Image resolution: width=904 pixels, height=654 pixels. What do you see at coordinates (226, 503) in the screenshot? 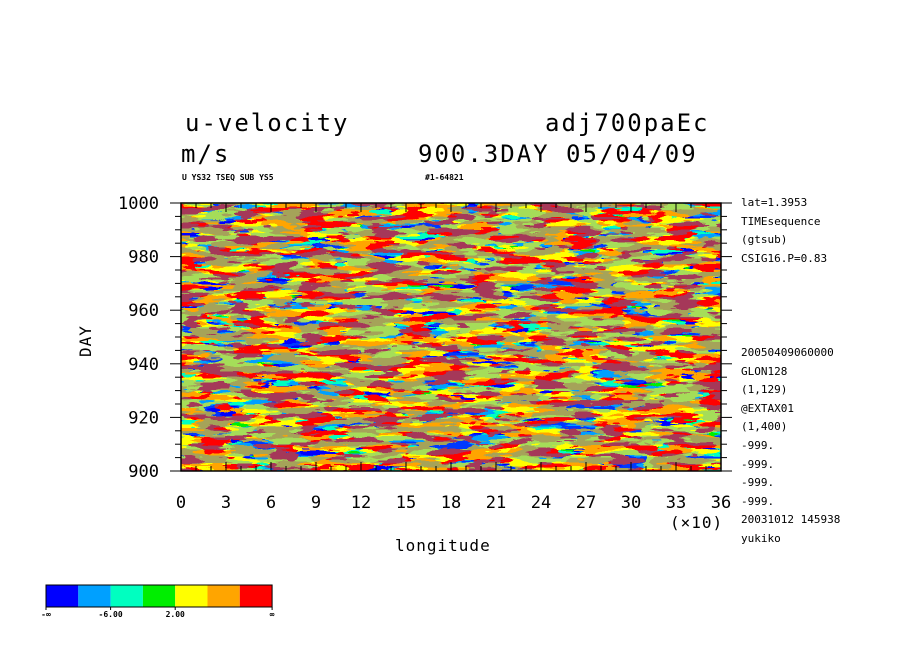
I see `x-tick-label: 3` at bounding box center [226, 503].